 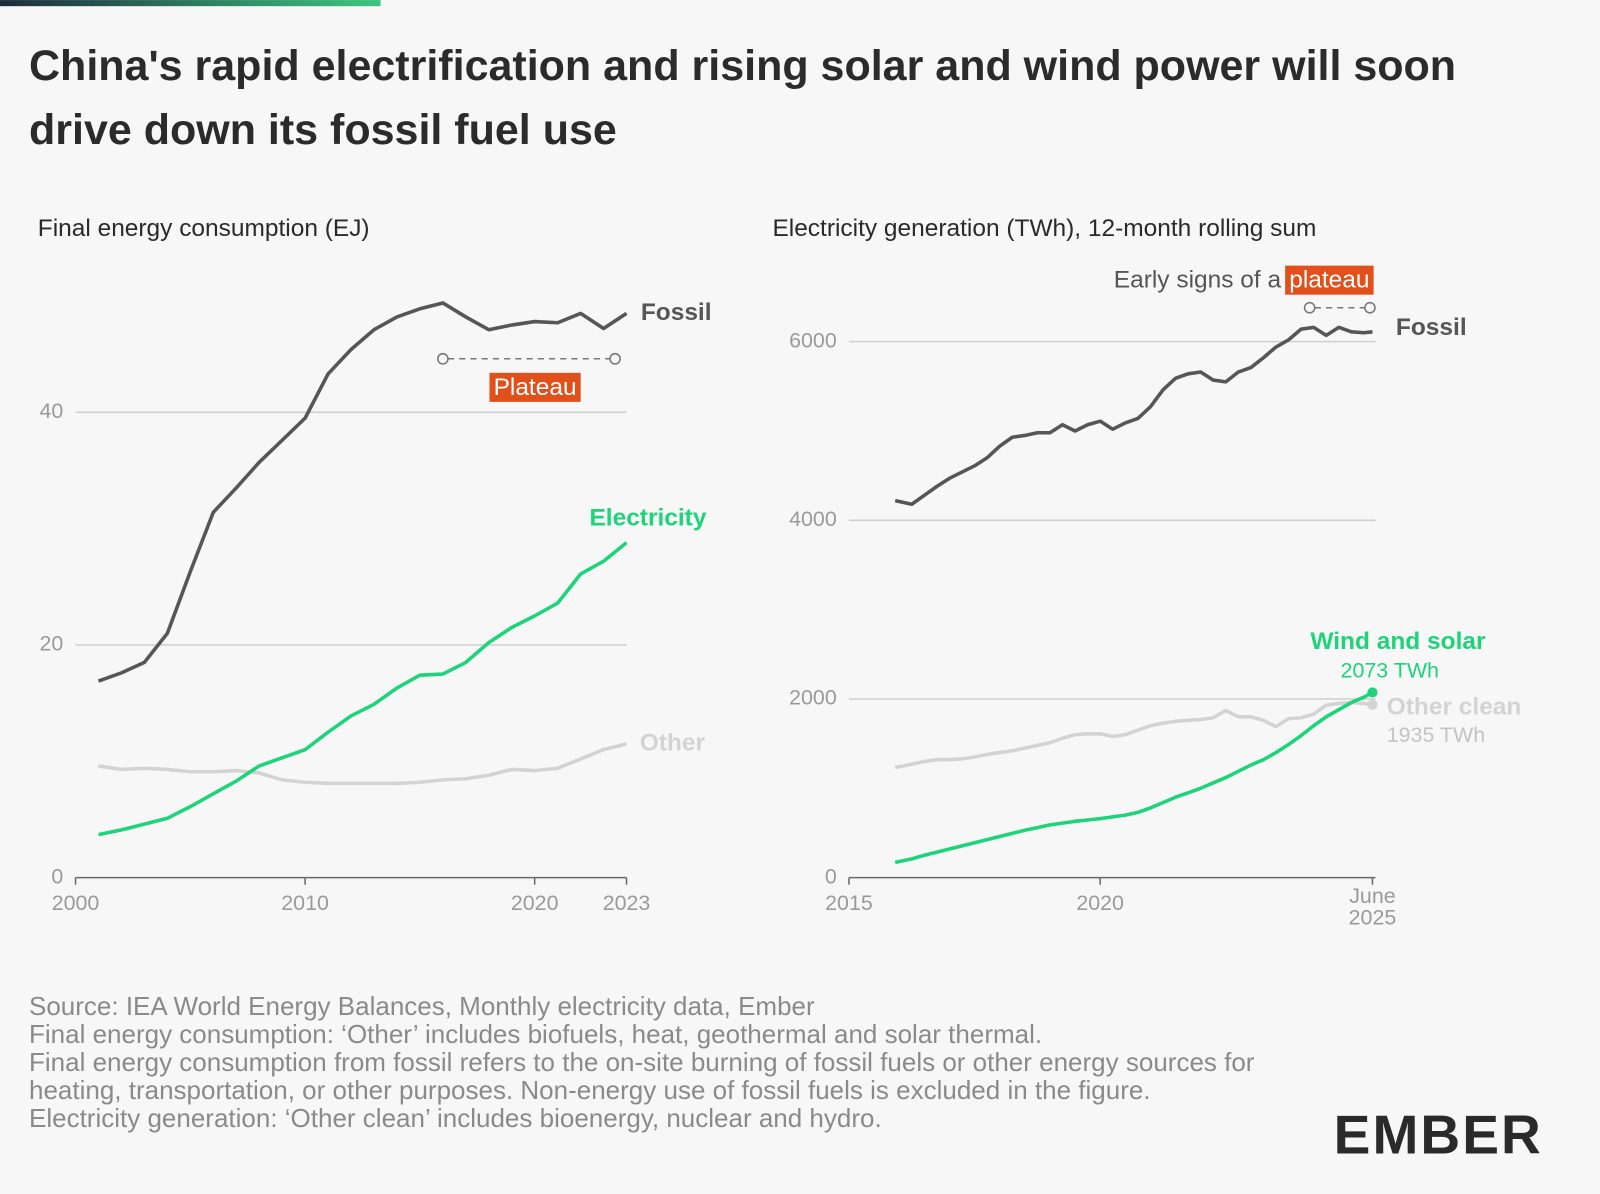 I want to click on annotation-tag: Plateau, so click(x=535, y=387).